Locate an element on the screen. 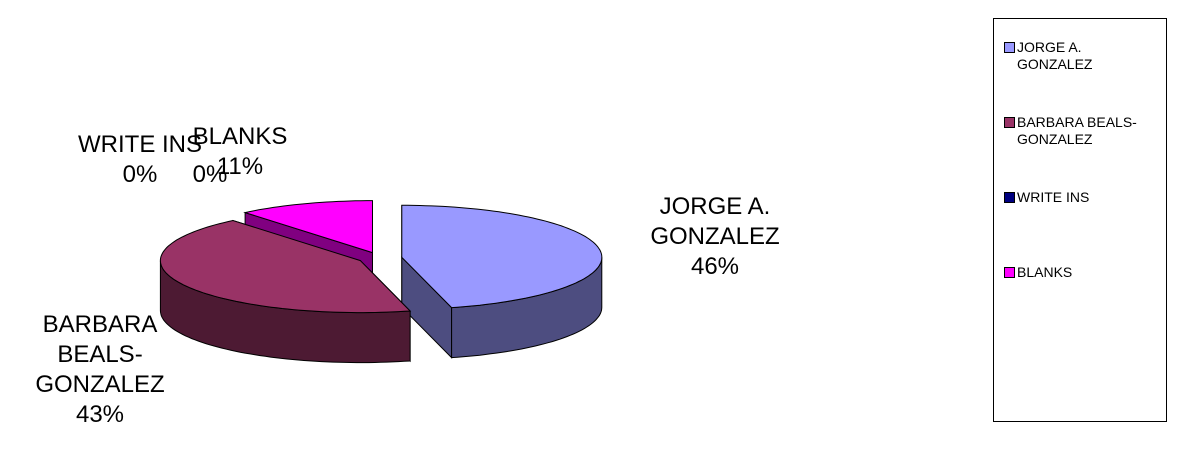 This screenshot has height=462, width=1183. label-value: 11% is located at coordinates (240, 166).